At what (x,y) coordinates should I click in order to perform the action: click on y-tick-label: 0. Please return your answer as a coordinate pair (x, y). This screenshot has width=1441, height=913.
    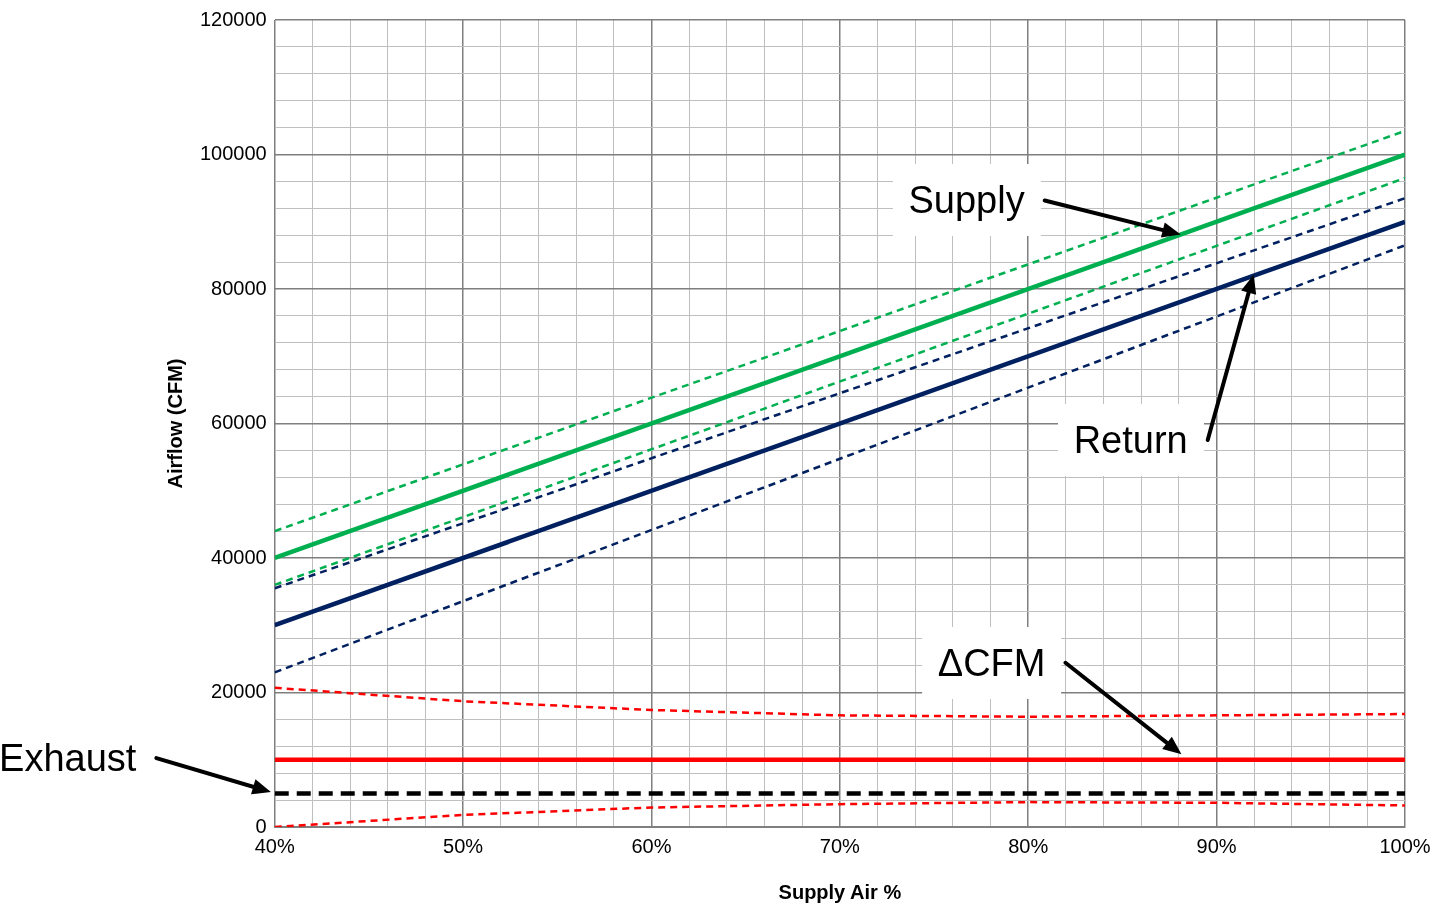
    Looking at the image, I should click on (261, 825).